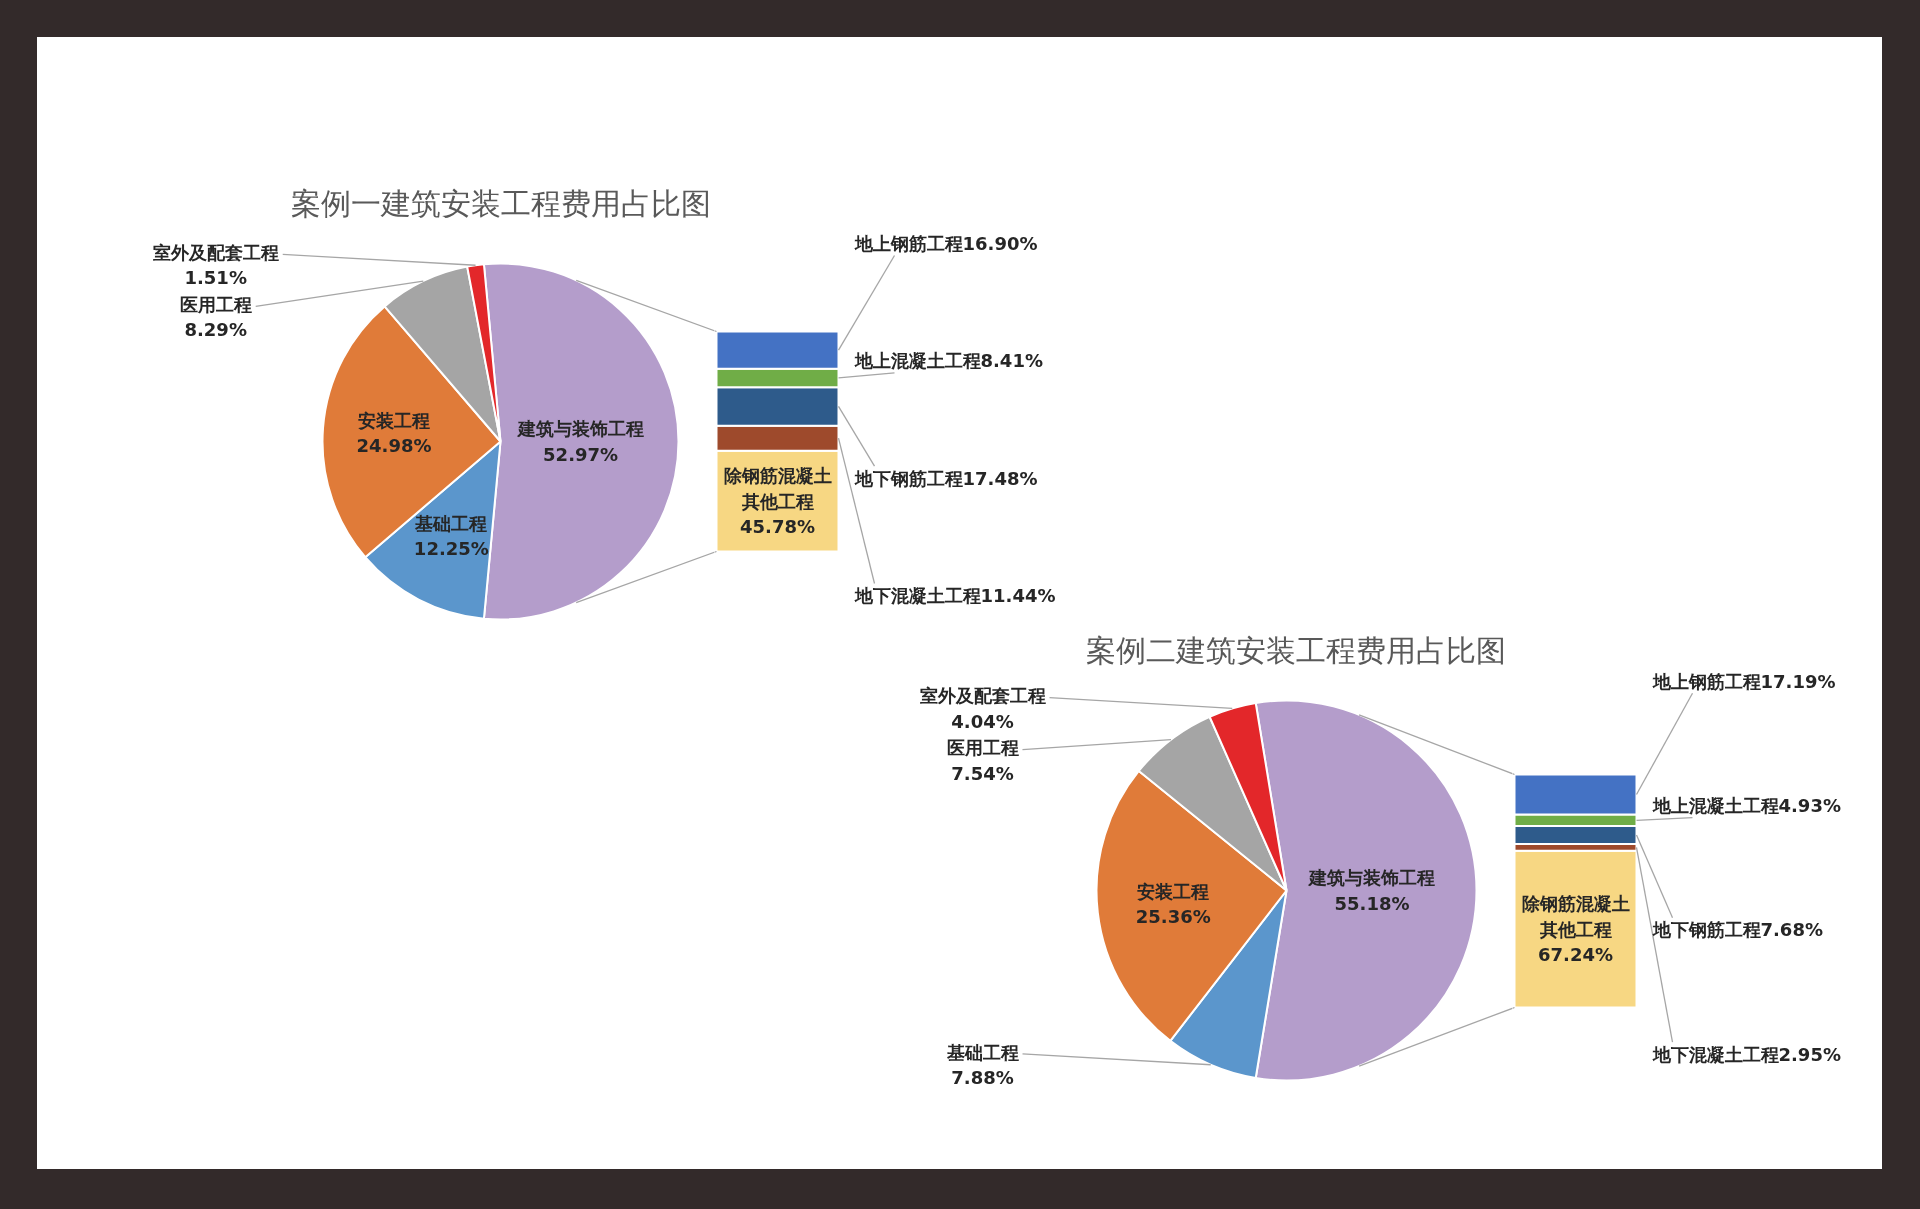 This screenshot has height=1209, width=1920. Describe the element at coordinates (215, 330) in the screenshot. I see `data-label: 8.29%` at that location.